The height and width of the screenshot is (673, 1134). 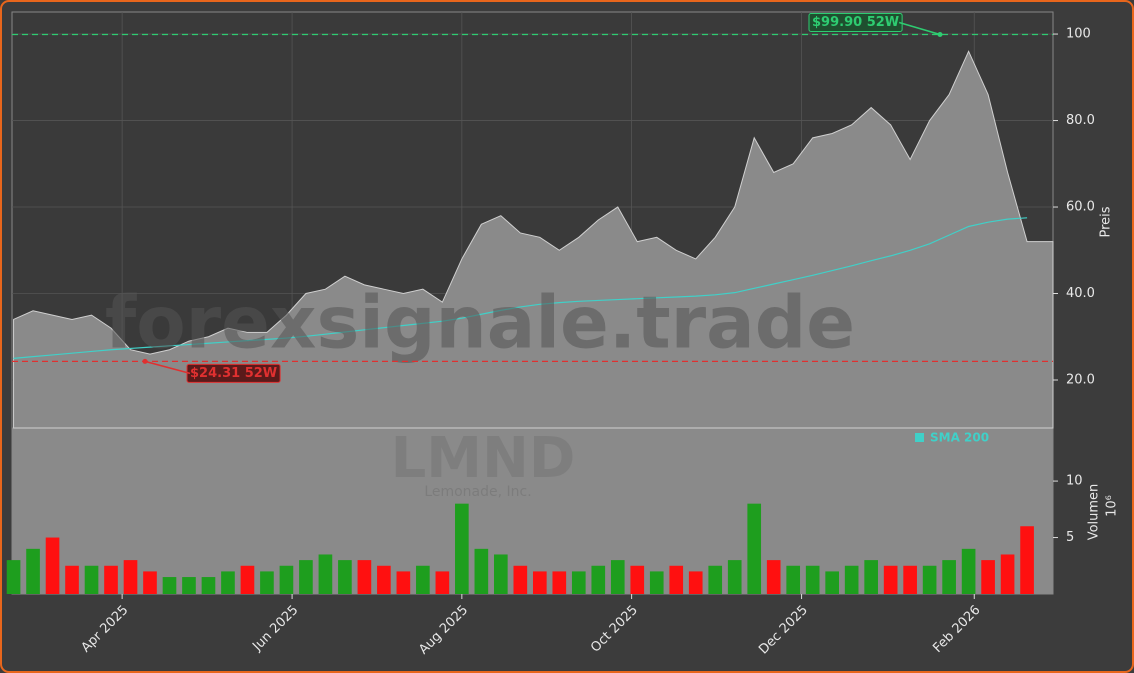 I want to click on legend-swatch, so click(x=919, y=437).